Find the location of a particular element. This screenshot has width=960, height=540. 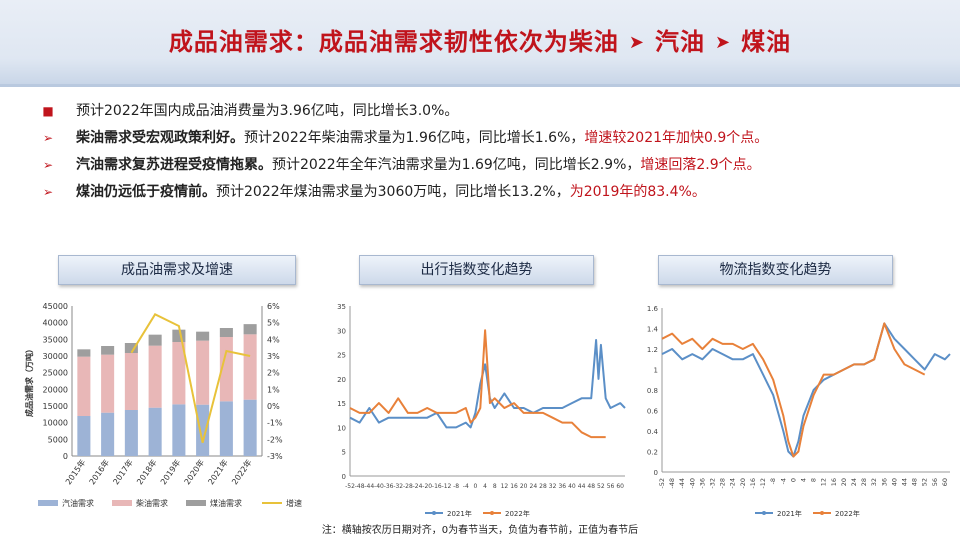

bullet-text: 预计2022年柴油需求量为1.96亿吨，同比增长1.6%， is located at coordinates (414, 138).